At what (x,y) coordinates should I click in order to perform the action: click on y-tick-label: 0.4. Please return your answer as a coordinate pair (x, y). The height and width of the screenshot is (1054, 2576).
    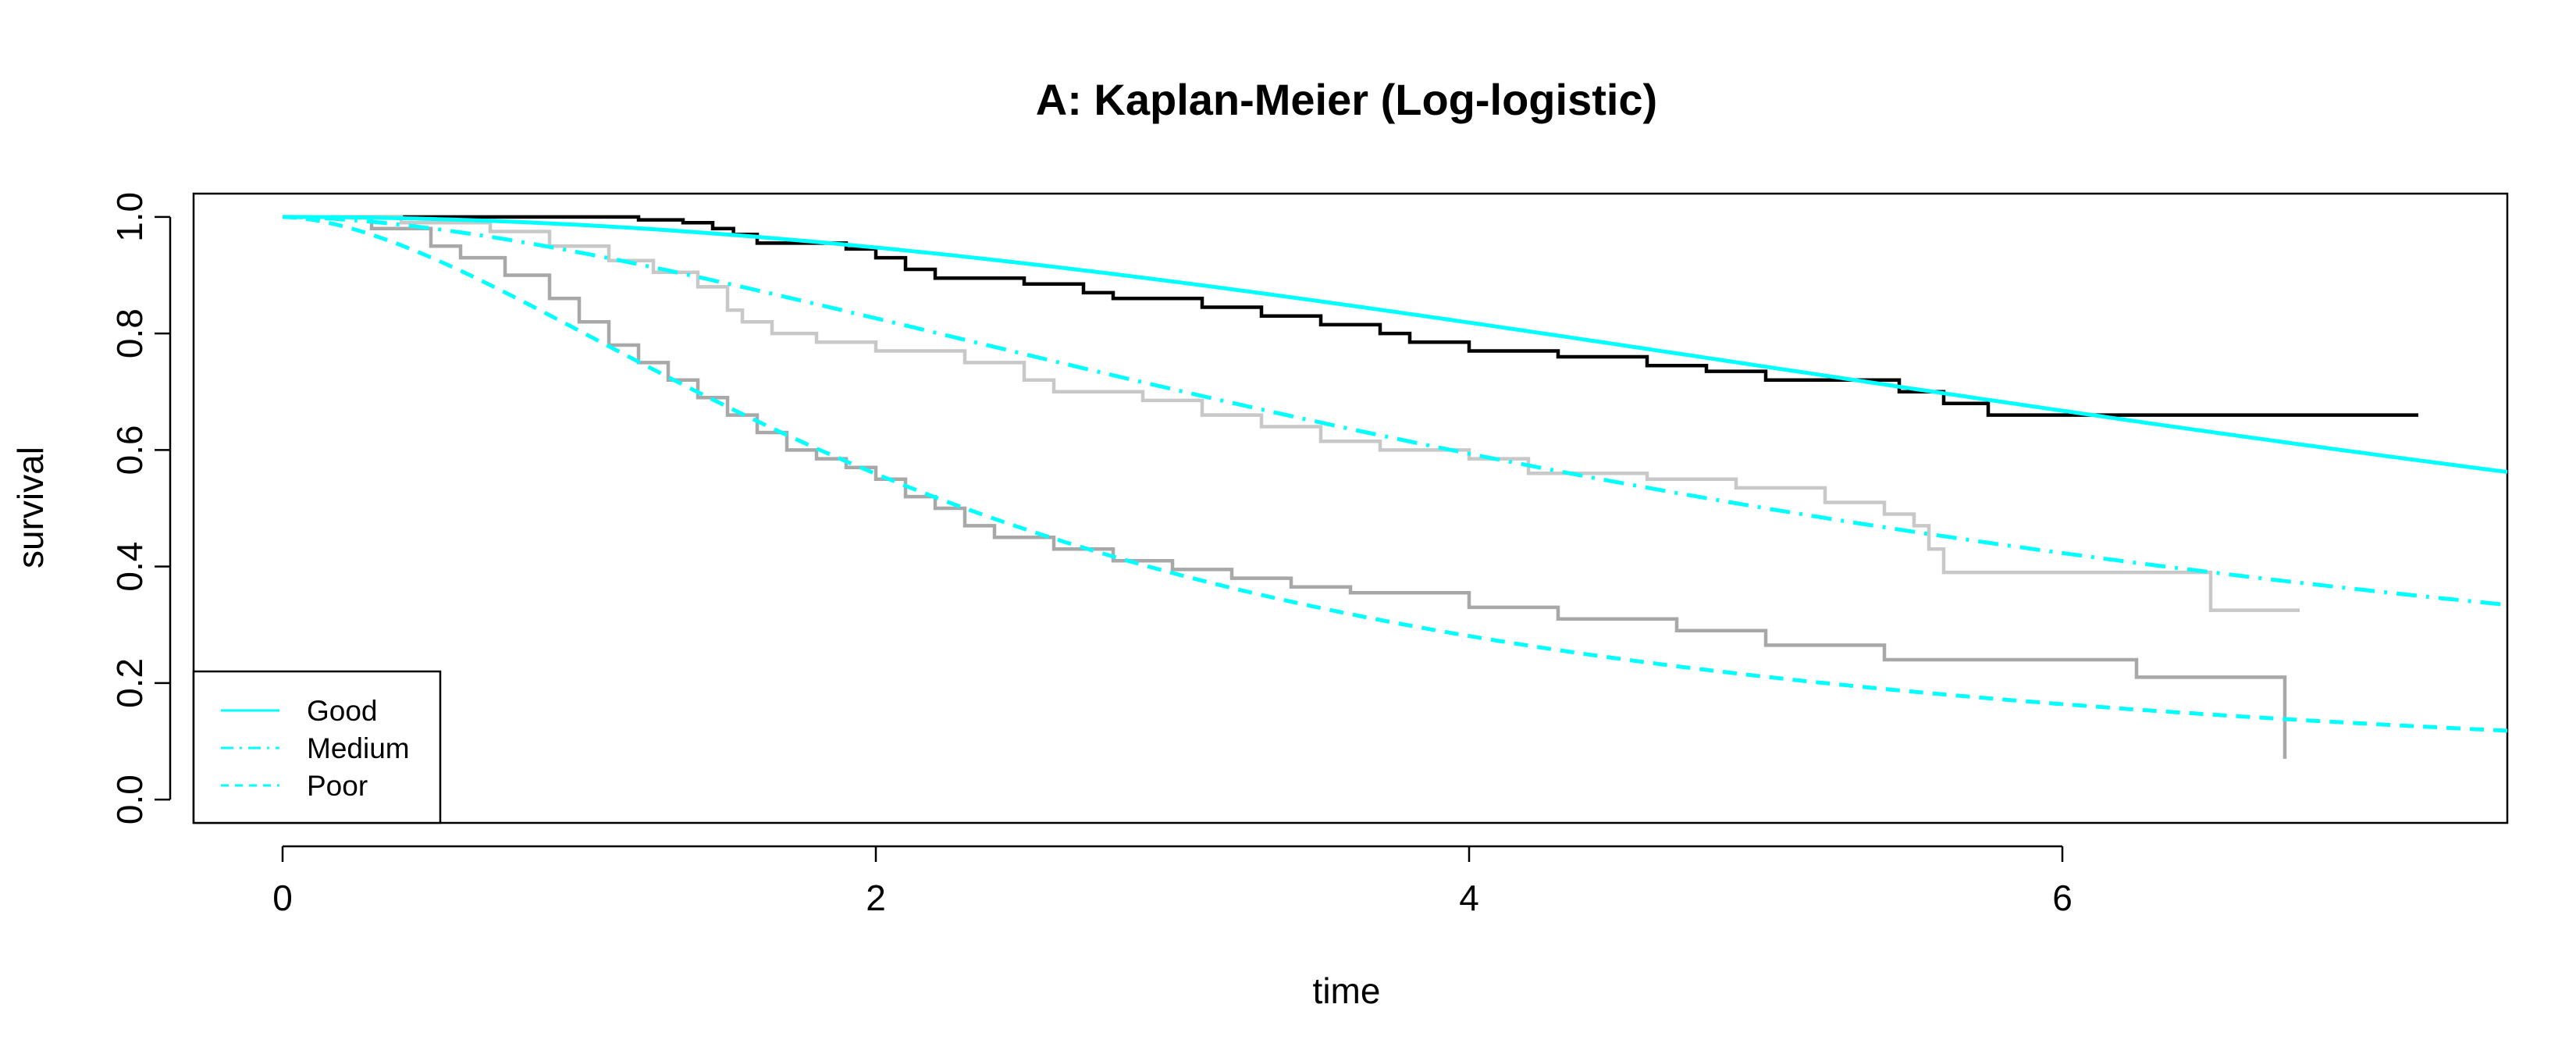
    Looking at the image, I should click on (129, 567).